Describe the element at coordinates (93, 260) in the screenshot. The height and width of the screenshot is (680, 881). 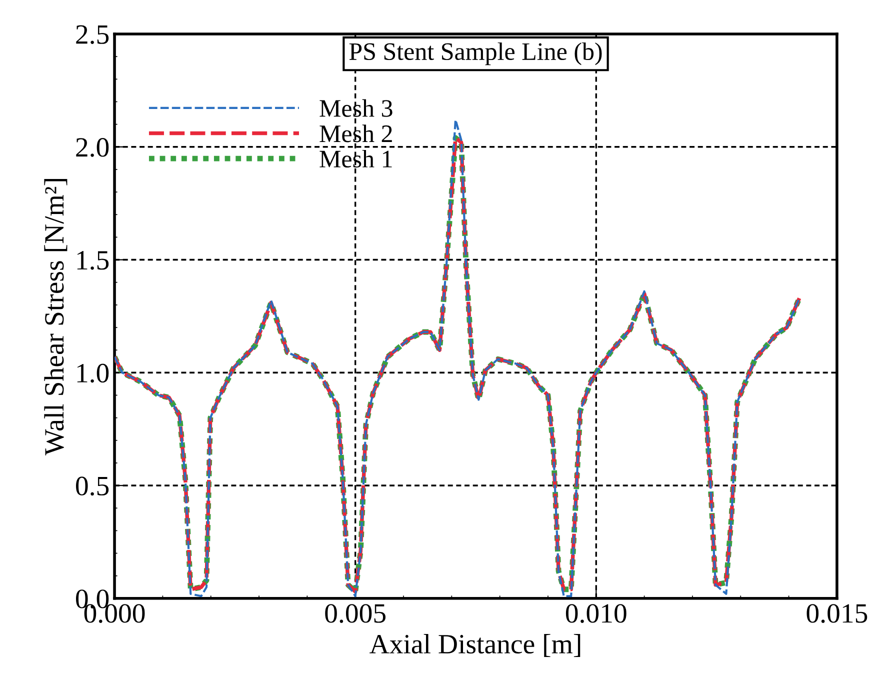
I see `y-tick-label: 1.5` at that location.